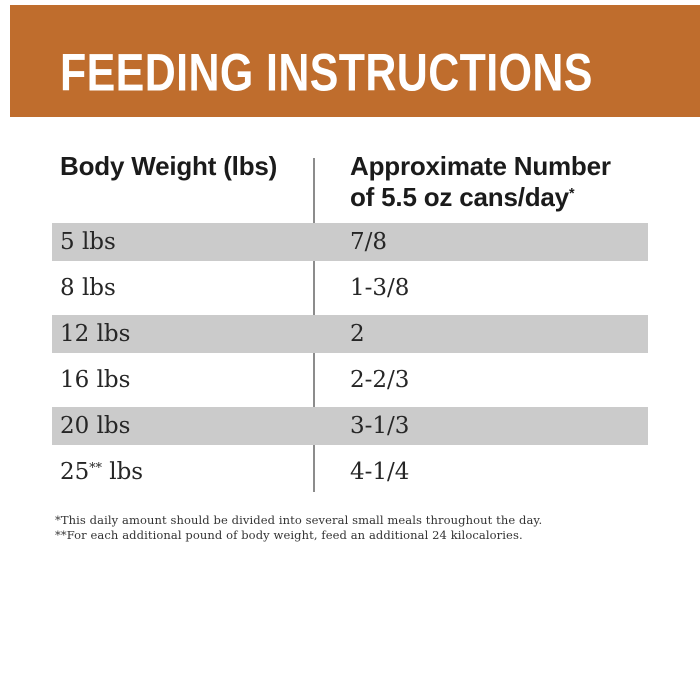  Describe the element at coordinates (480, 166) in the screenshot. I see `column-header-cans-line1: Approximate Number` at that location.